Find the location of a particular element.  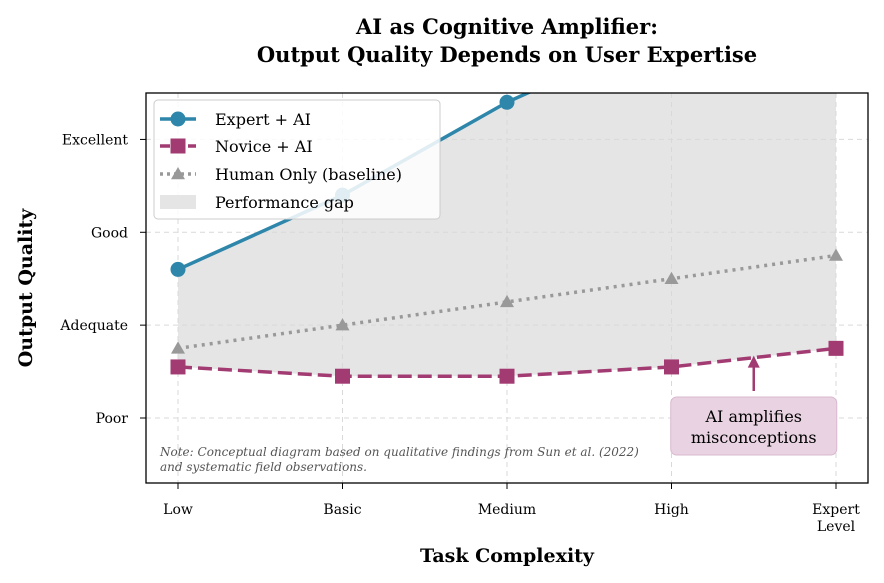

legend-marker-human-only is located at coordinates (178, 173).